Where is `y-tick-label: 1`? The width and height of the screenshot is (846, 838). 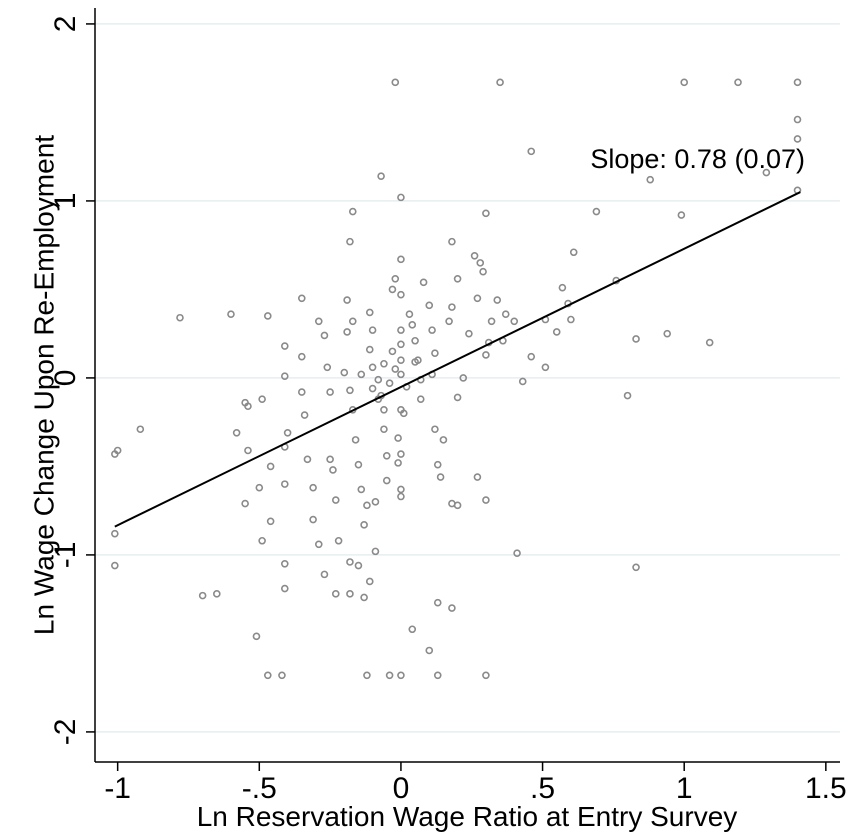
y-tick-label: 1 is located at coordinates (65, 201).